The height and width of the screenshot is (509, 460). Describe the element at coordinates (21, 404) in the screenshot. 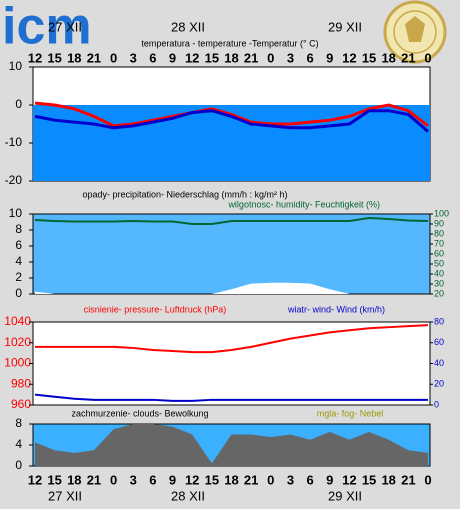

I see `y-tick-label: 960` at that location.